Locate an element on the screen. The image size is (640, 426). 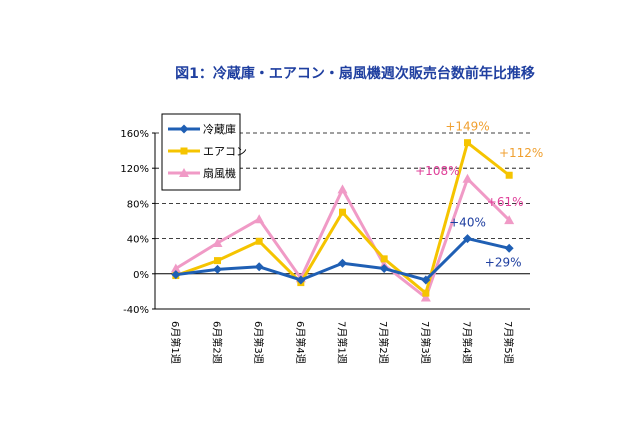
x-tick-label: 6月第2週 is located at coordinates (217, 342).